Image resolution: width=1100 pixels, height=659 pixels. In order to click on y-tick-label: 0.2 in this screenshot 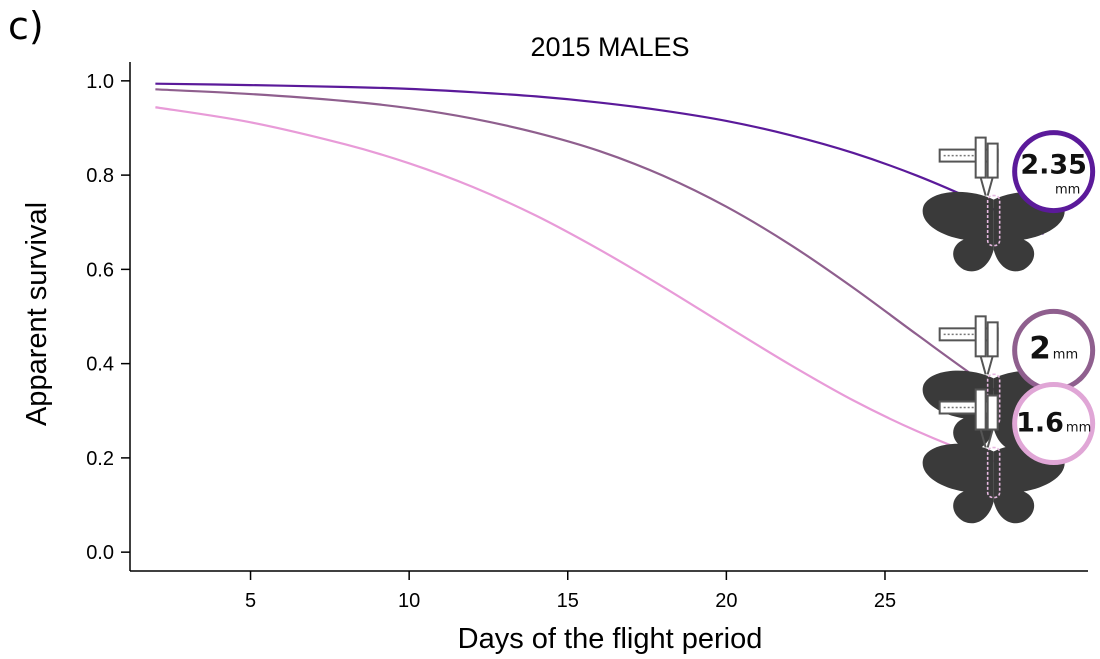, I will do `click(100, 459)`.